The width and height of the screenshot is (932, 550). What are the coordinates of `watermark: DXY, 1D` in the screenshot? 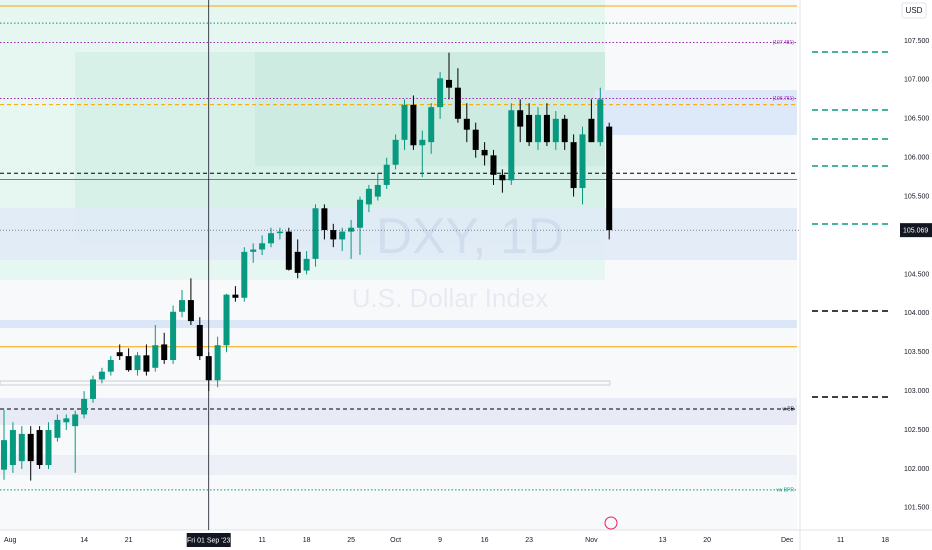 It's located at (470, 236).